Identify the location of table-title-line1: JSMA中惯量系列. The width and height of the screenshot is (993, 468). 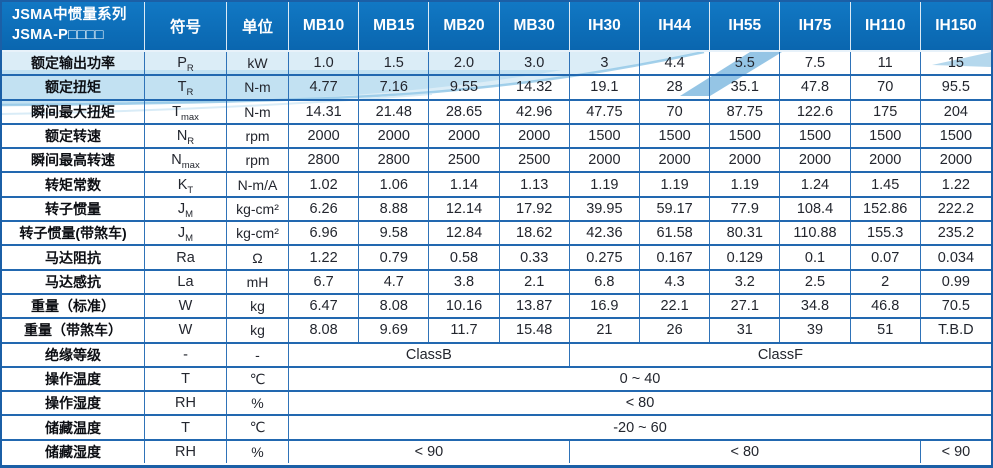
(69, 15).